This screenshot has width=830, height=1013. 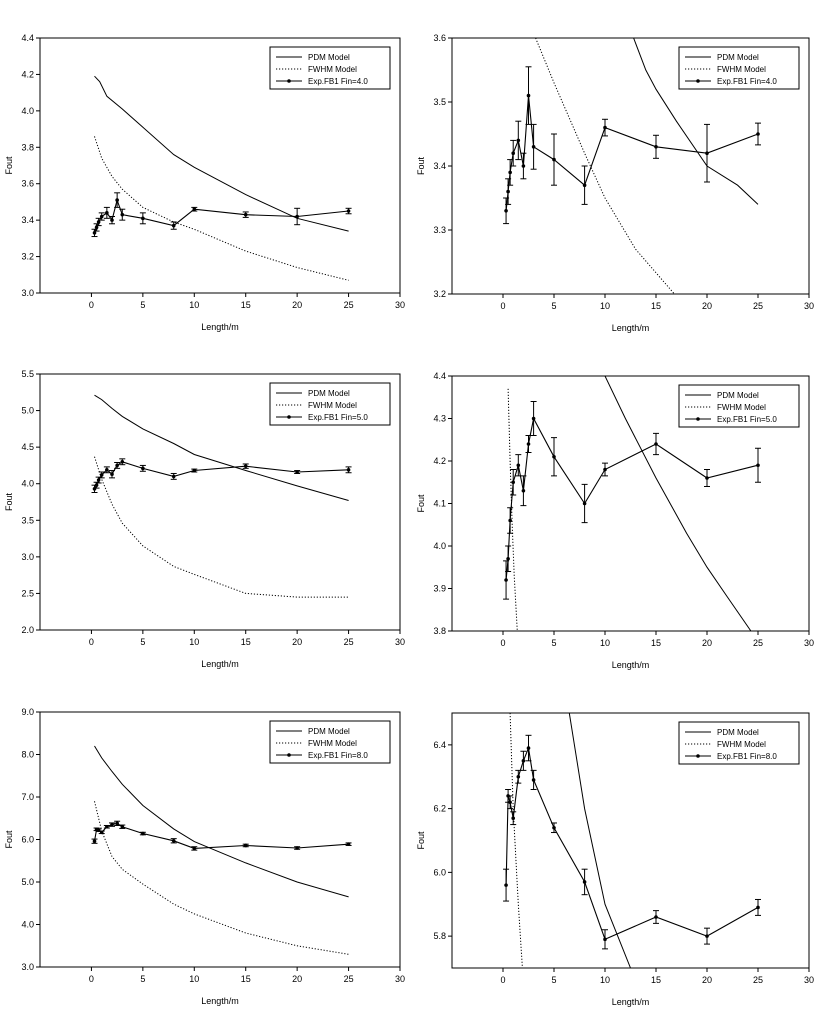 I want to click on y-tick-label: 5.0, so click(x=27, y=411).